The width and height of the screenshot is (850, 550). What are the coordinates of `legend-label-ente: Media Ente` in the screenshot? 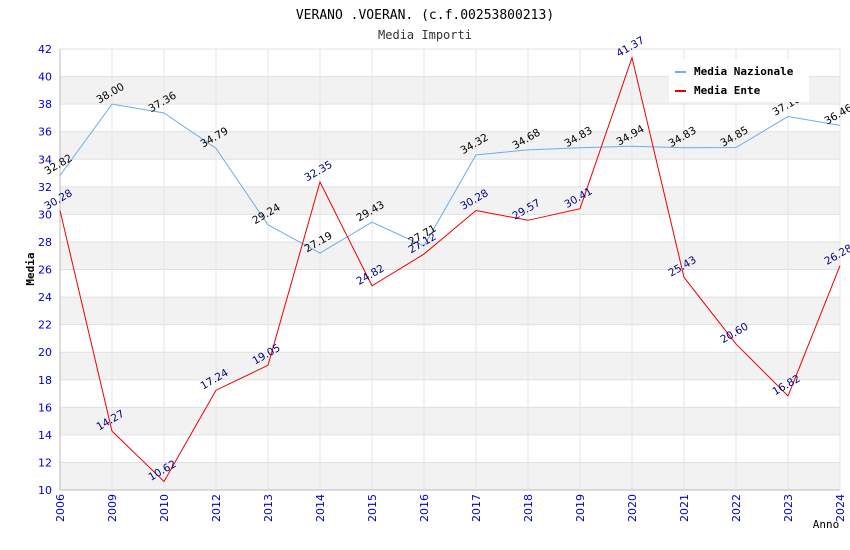 It's located at (727, 90).